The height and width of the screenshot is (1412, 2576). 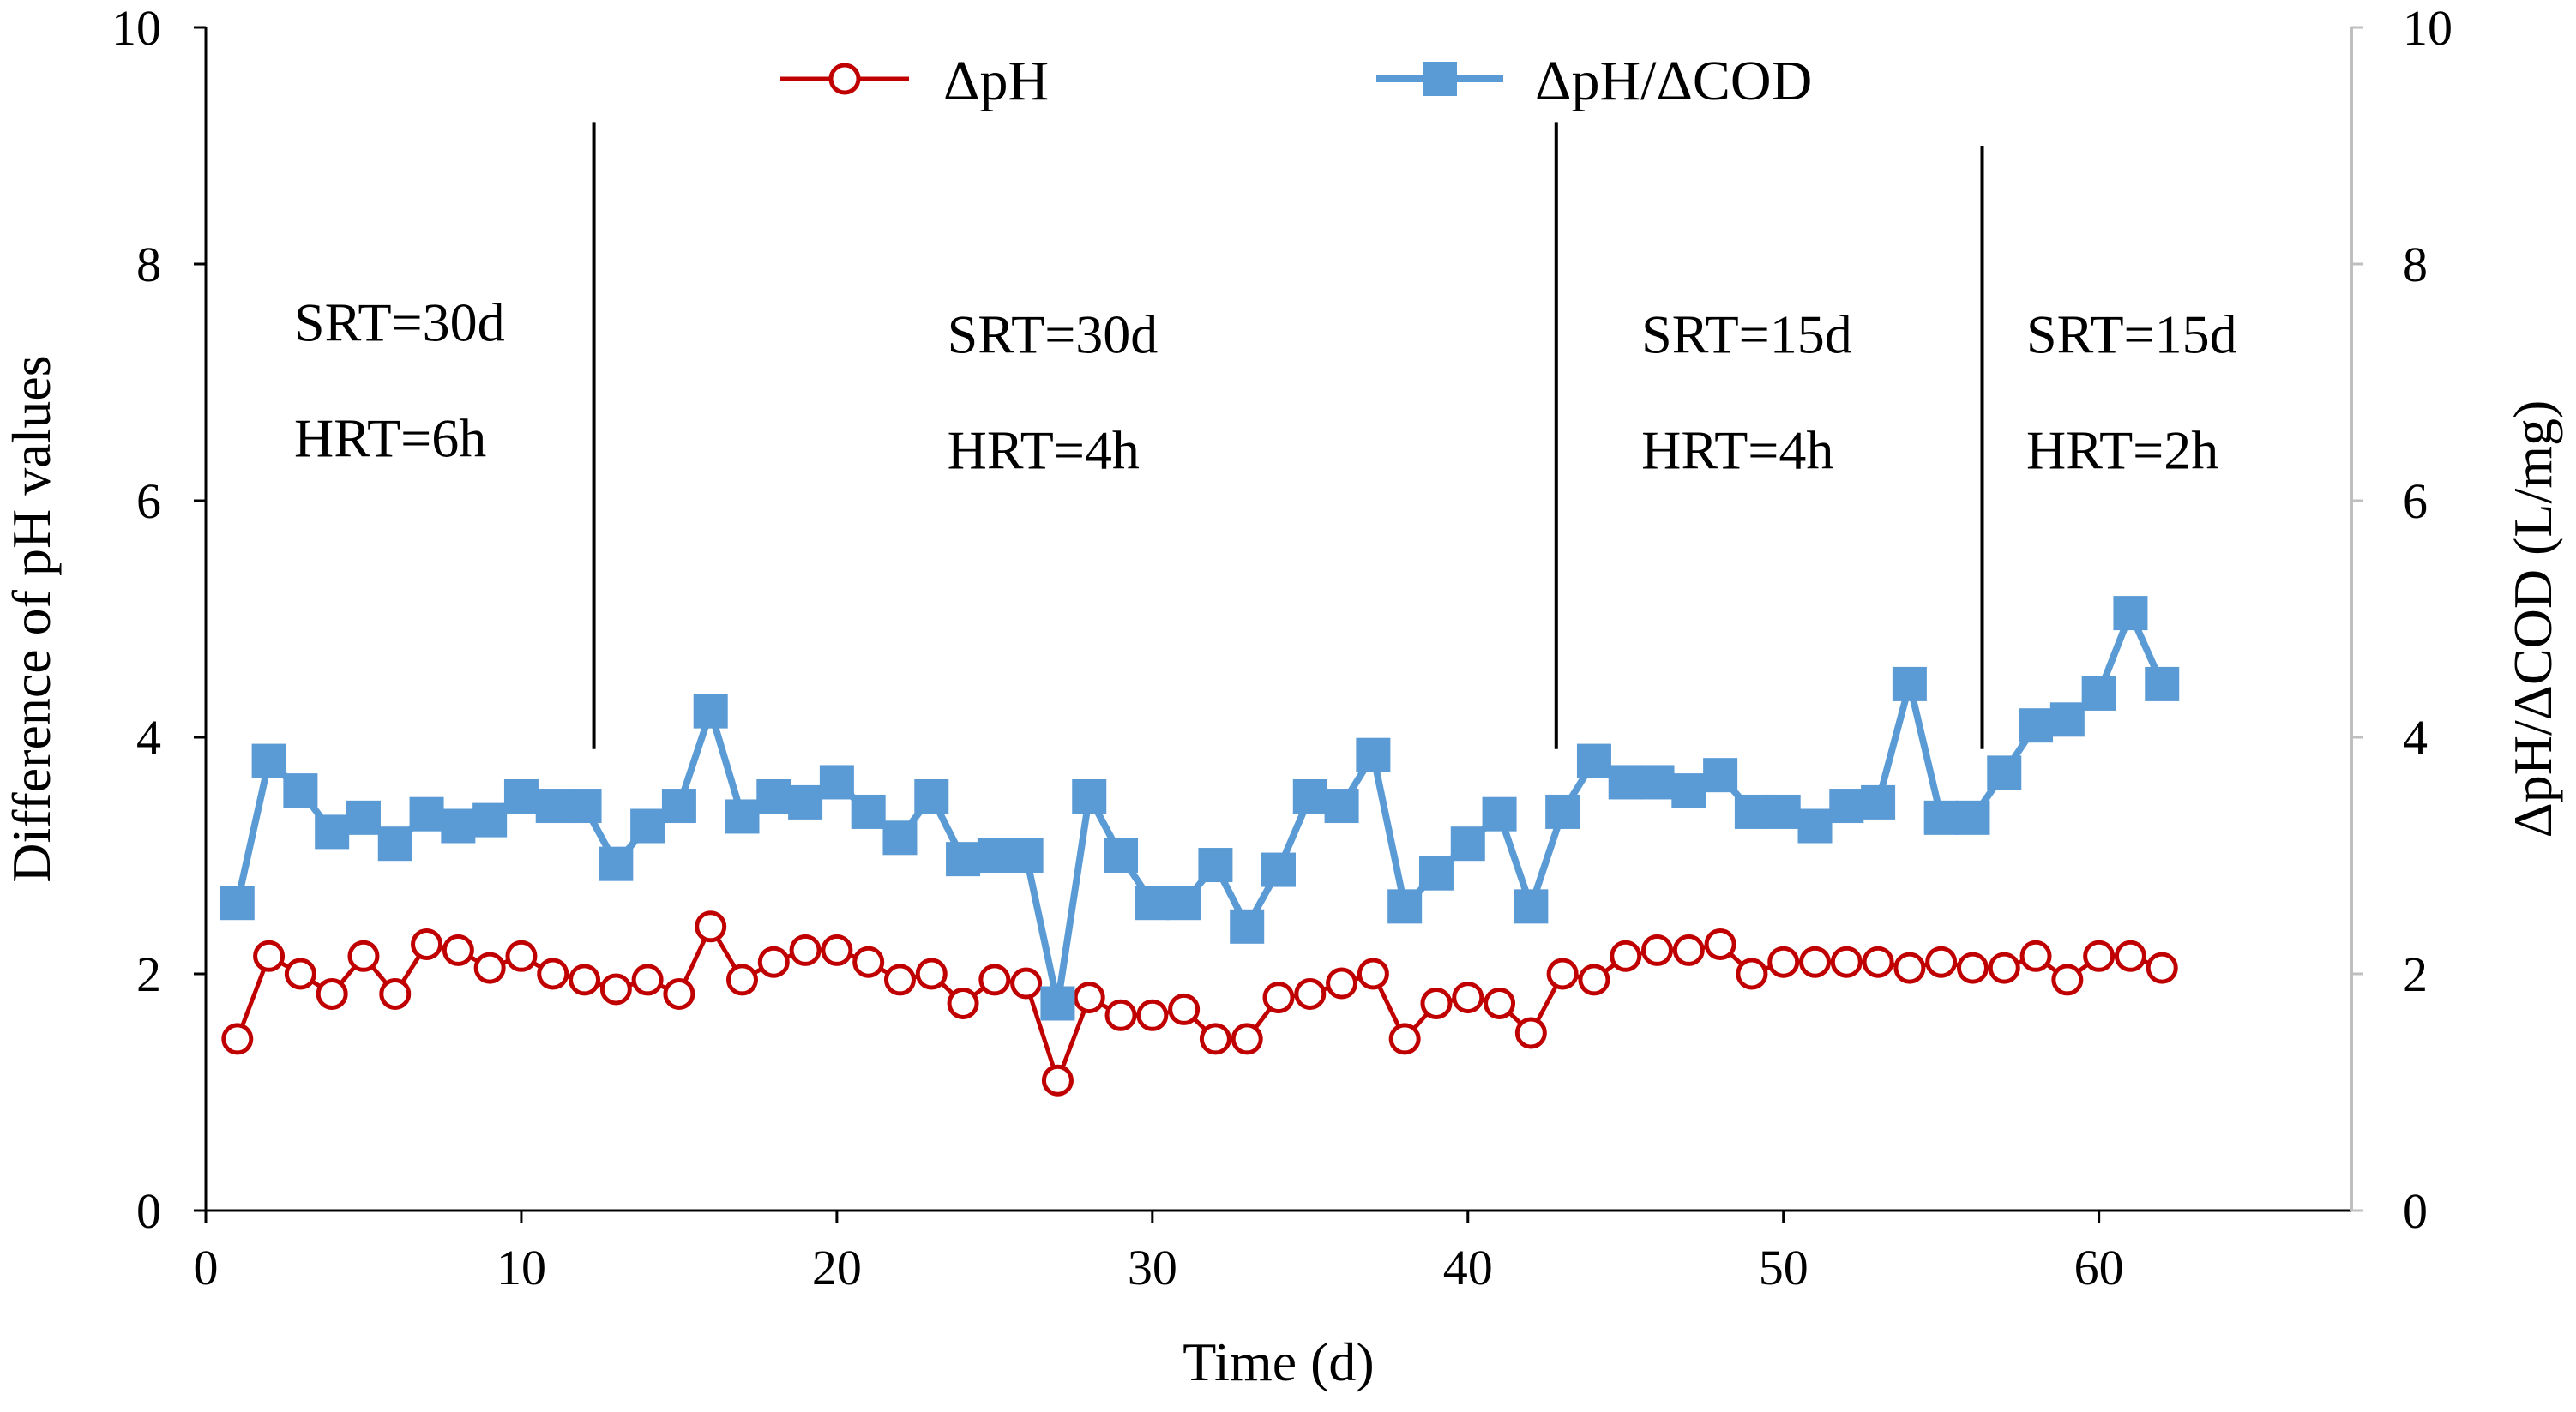 What do you see at coordinates (521, 1267) in the screenshot?
I see `x-tick-label: 10` at bounding box center [521, 1267].